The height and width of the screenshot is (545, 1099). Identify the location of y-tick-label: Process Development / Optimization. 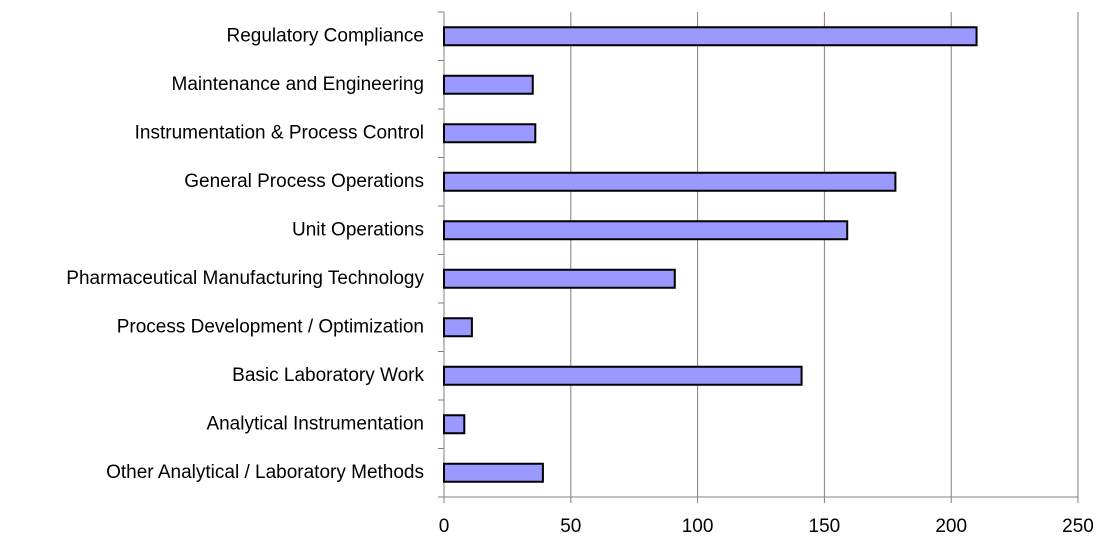
(270, 326).